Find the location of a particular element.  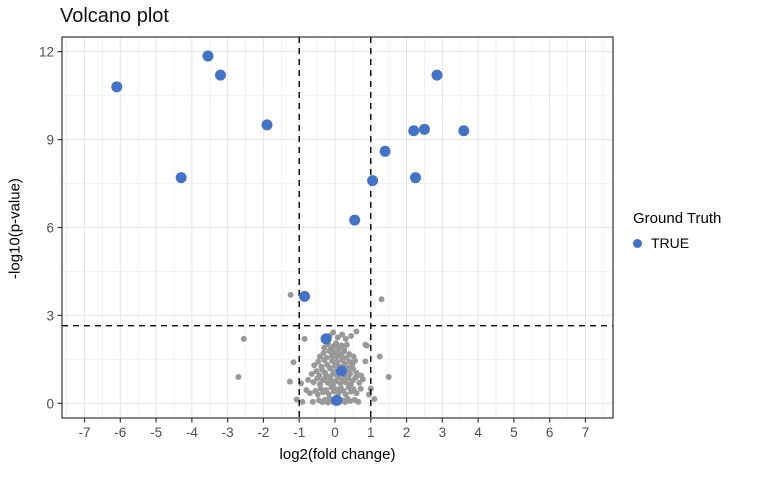

x-tick-label: -2 is located at coordinates (263, 432).